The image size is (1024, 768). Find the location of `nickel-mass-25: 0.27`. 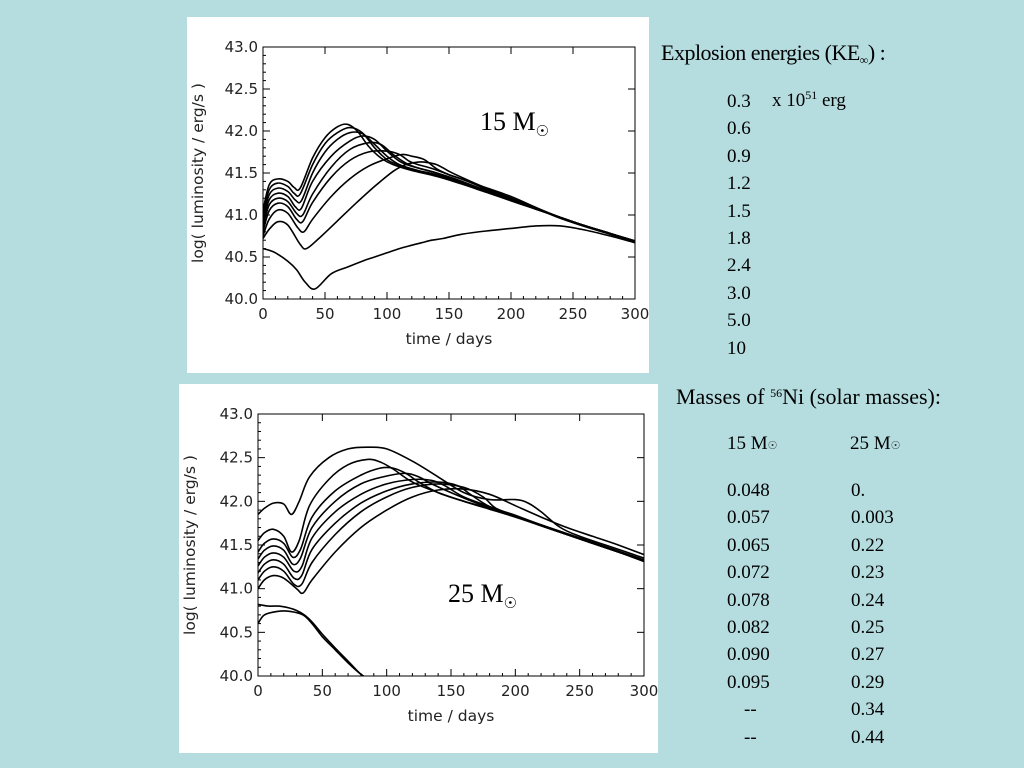

nickel-mass-25: 0.27 is located at coordinates (868, 655).